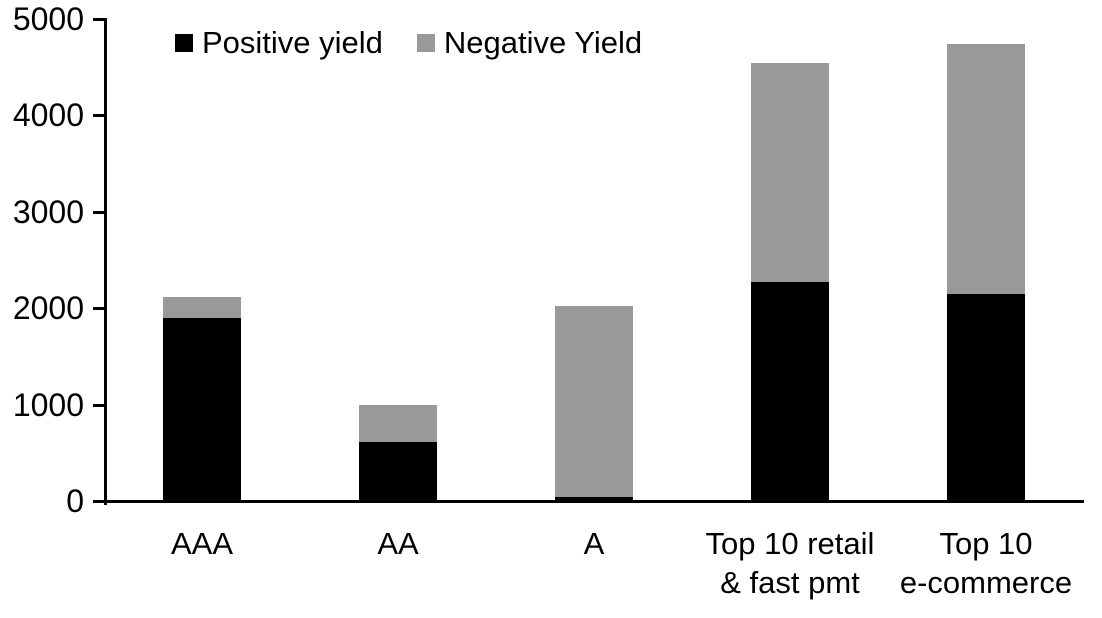 This screenshot has width=1102, height=618. Describe the element at coordinates (398, 423) in the screenshot. I see `bar-segment-negative-yield-aa` at that location.